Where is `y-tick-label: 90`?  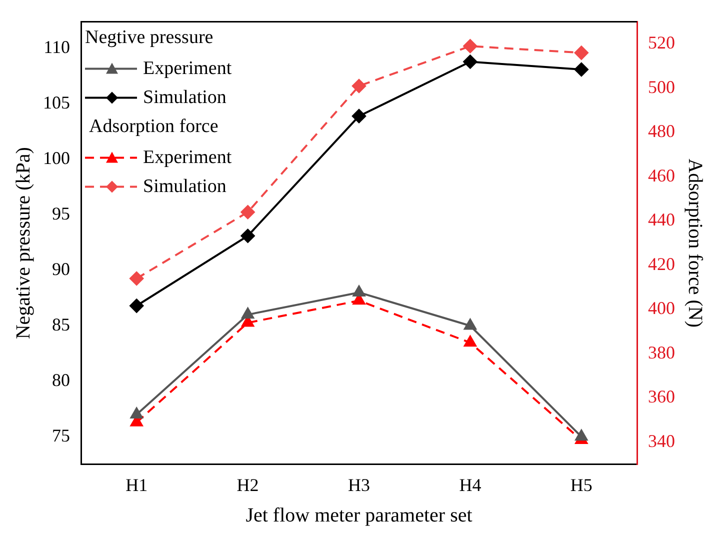
y-tick-label: 90 is located at coordinates (61, 269).